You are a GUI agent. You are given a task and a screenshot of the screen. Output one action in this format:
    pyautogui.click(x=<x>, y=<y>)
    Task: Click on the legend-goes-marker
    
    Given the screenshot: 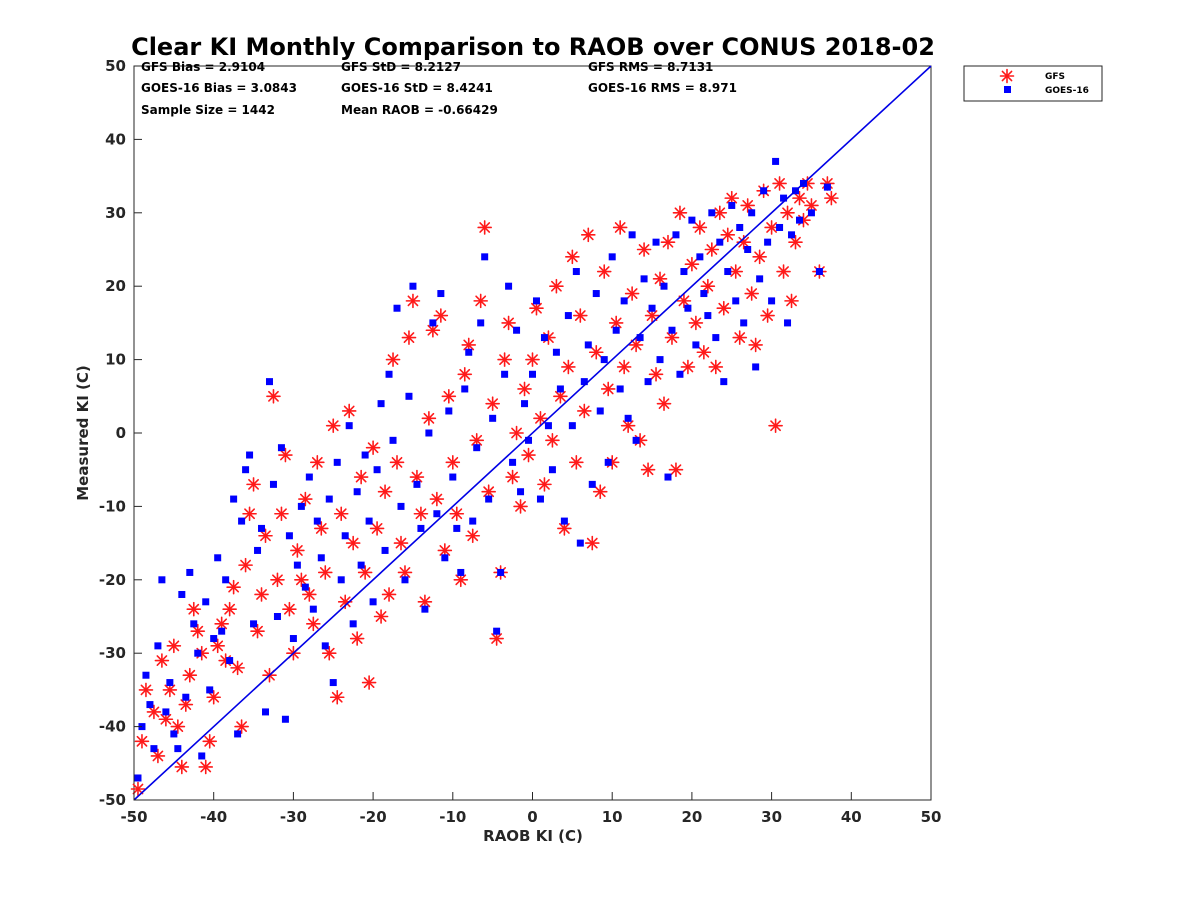 What is the action you would take?
    pyautogui.click(x=1007, y=89)
    